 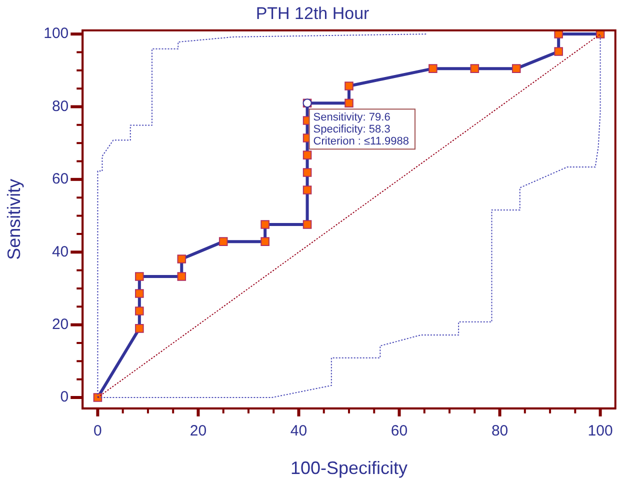 What do you see at coordinates (60, 324) in the screenshot?
I see `y-tick-label: 20` at bounding box center [60, 324].